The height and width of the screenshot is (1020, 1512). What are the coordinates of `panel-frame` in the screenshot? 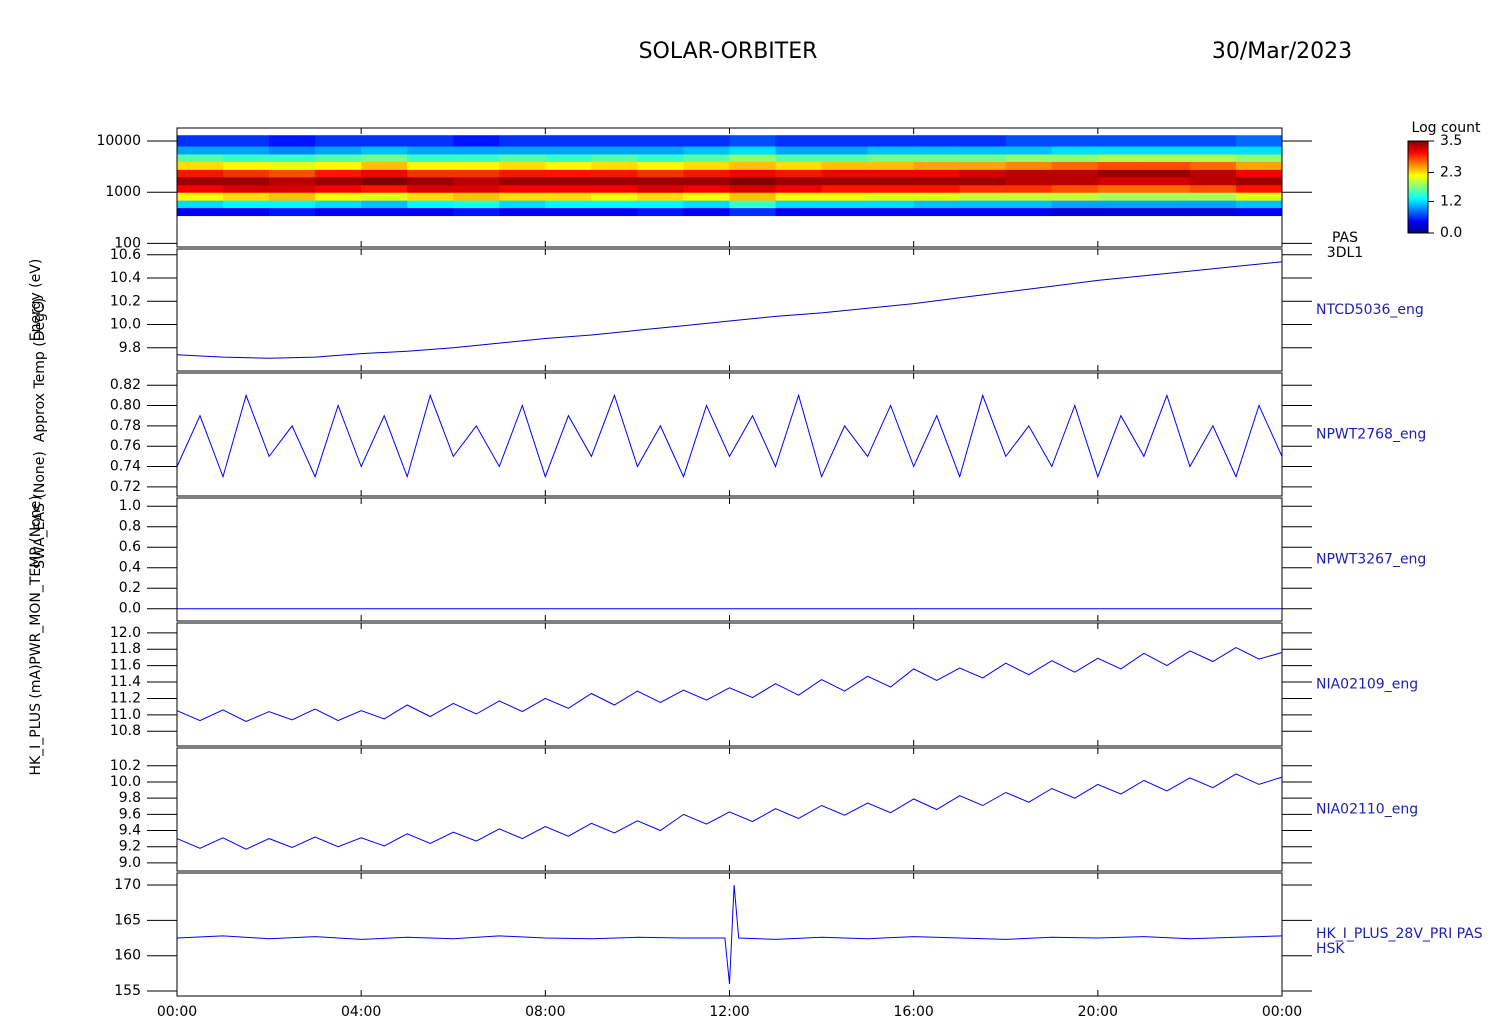 It's located at (729, 434).